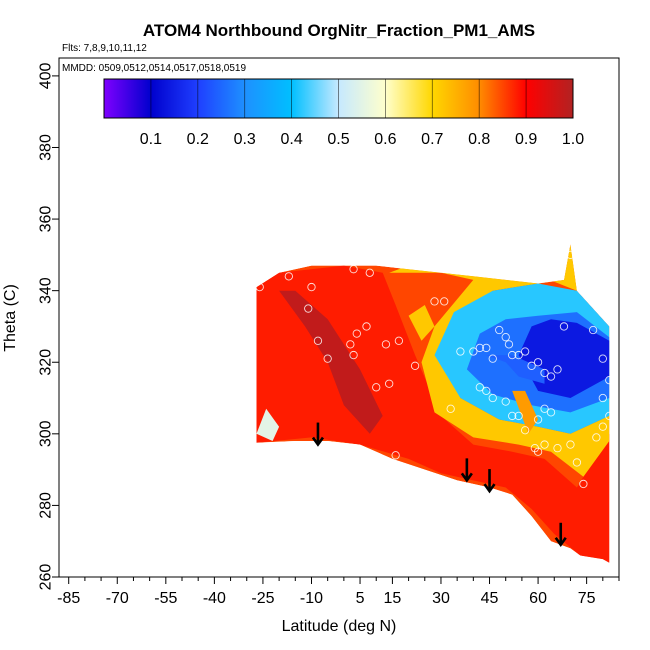 The width and height of the screenshot is (650, 650). What do you see at coordinates (291, 139) in the screenshot?
I see `colorbar-tick-label: 0.4` at bounding box center [291, 139].